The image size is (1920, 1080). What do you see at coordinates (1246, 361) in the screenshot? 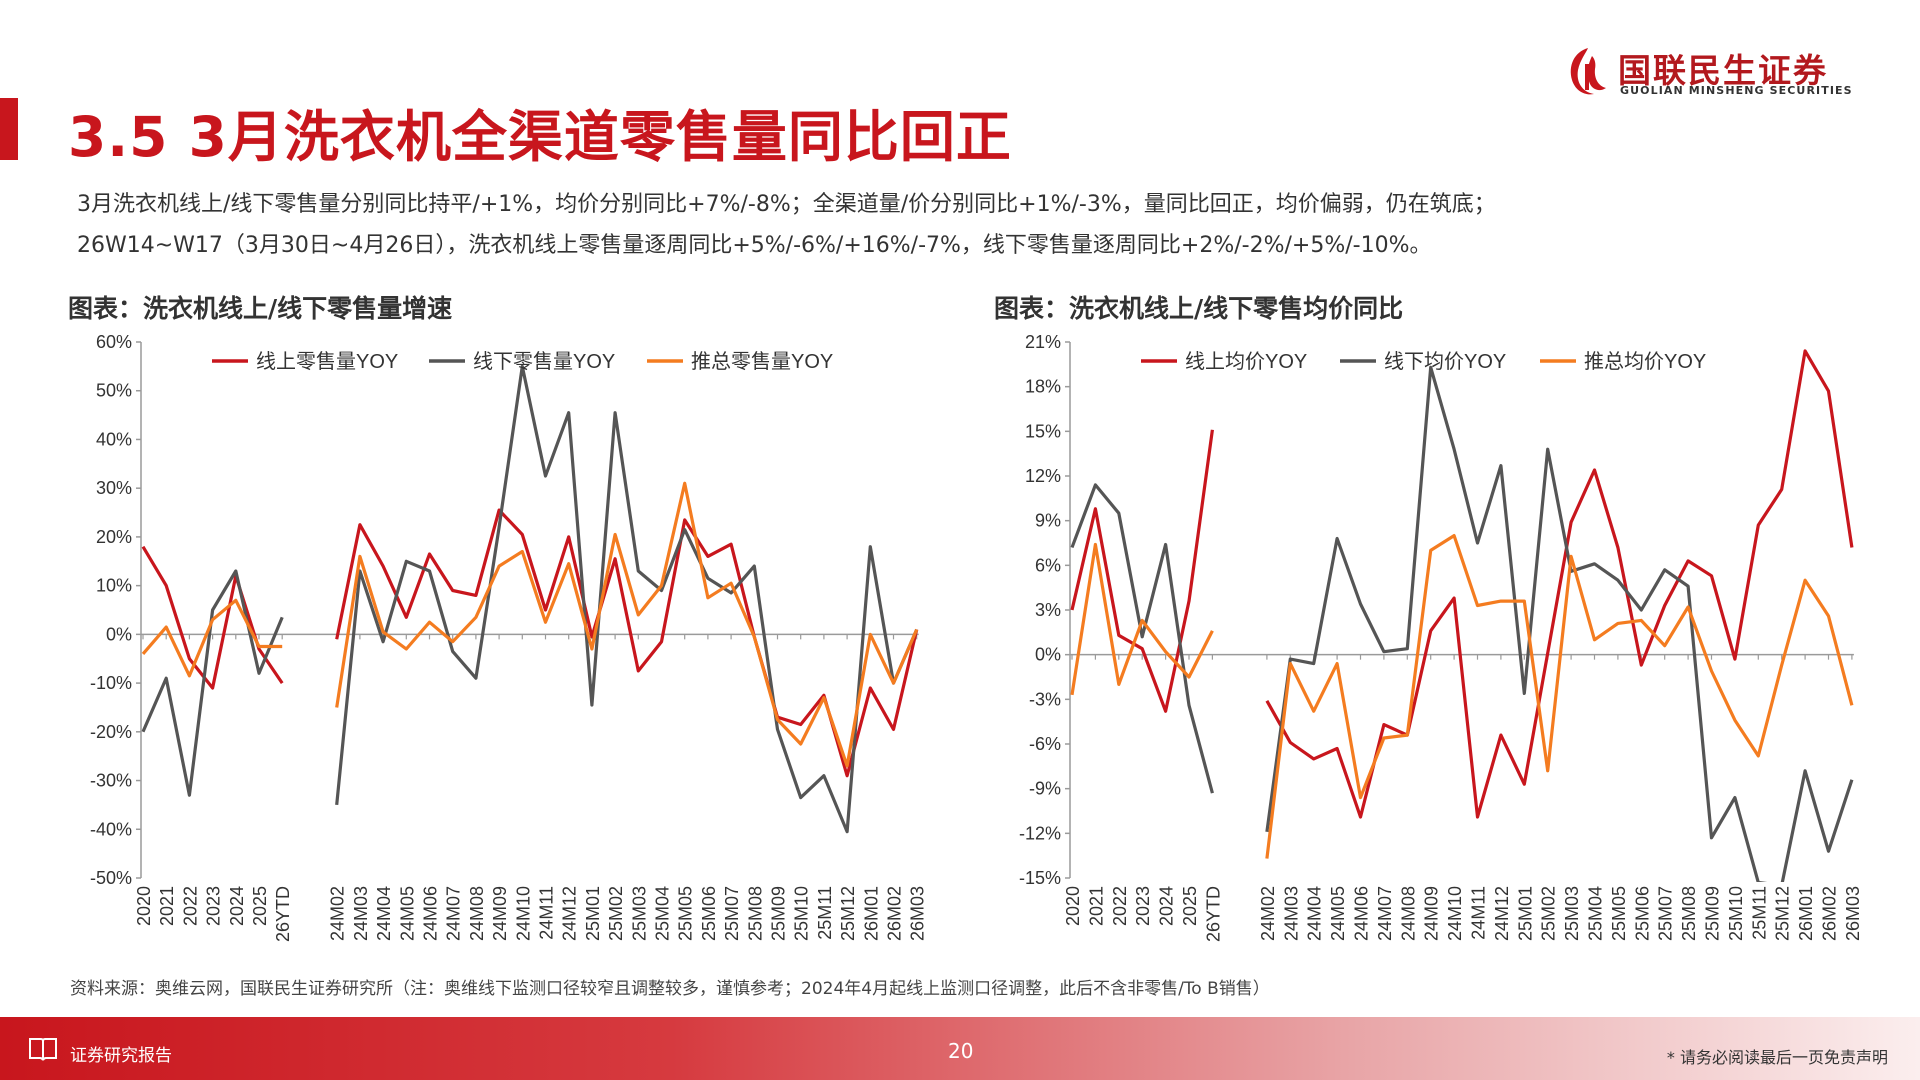
I see `legend-label: 线上均价YOY` at bounding box center [1246, 361].